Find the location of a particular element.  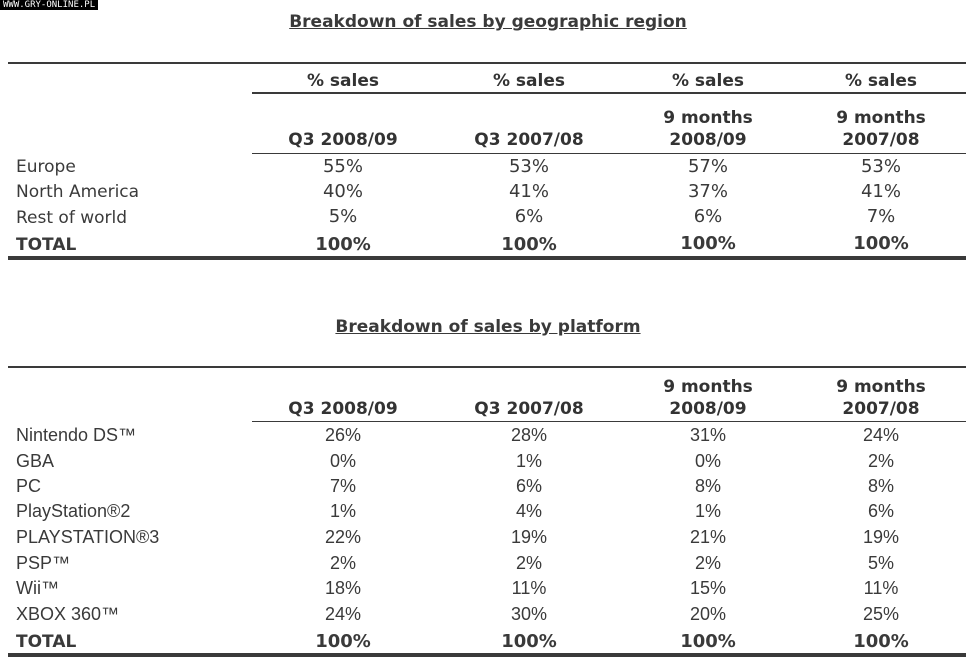

region-cell: 57% is located at coordinates (707, 166).